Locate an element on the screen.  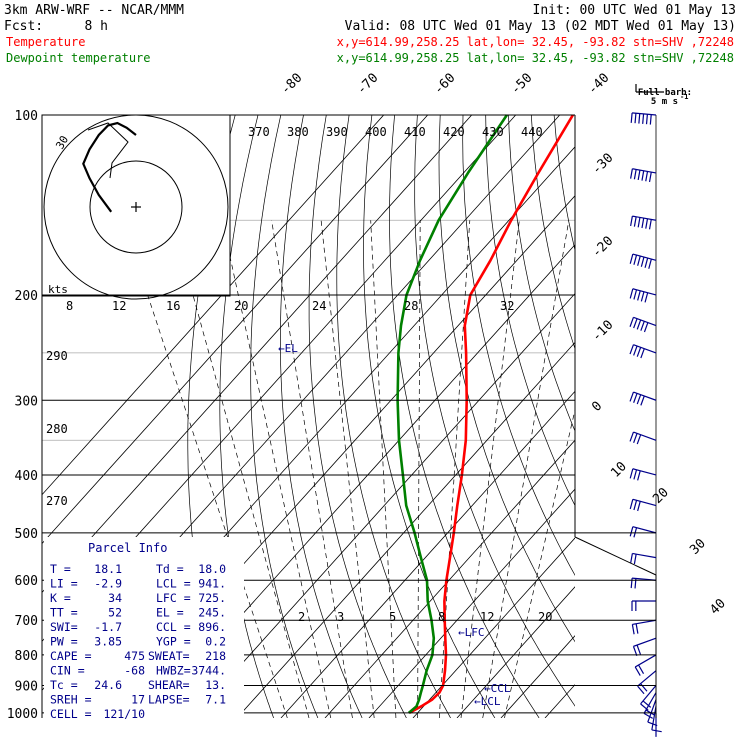
barb-legend-line1: Full barb: is located at coordinates (665, 93).